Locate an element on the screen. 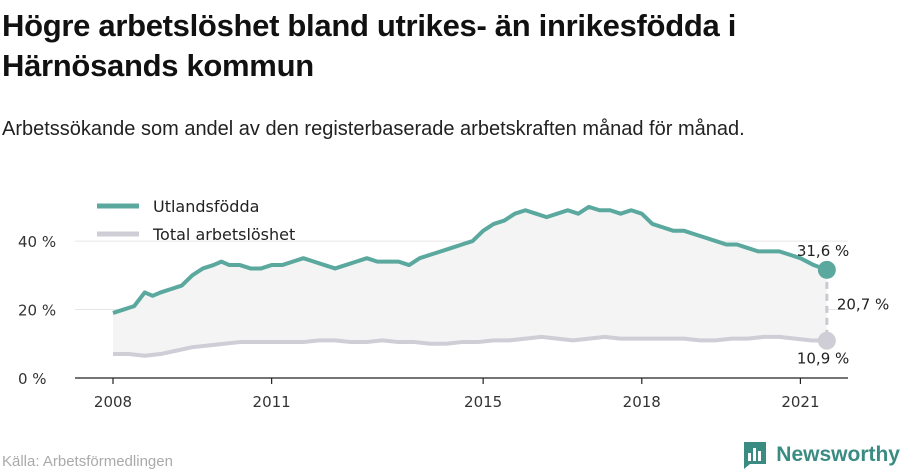  source-note: Källa: Arbetsförmedlingen is located at coordinates (87, 461).